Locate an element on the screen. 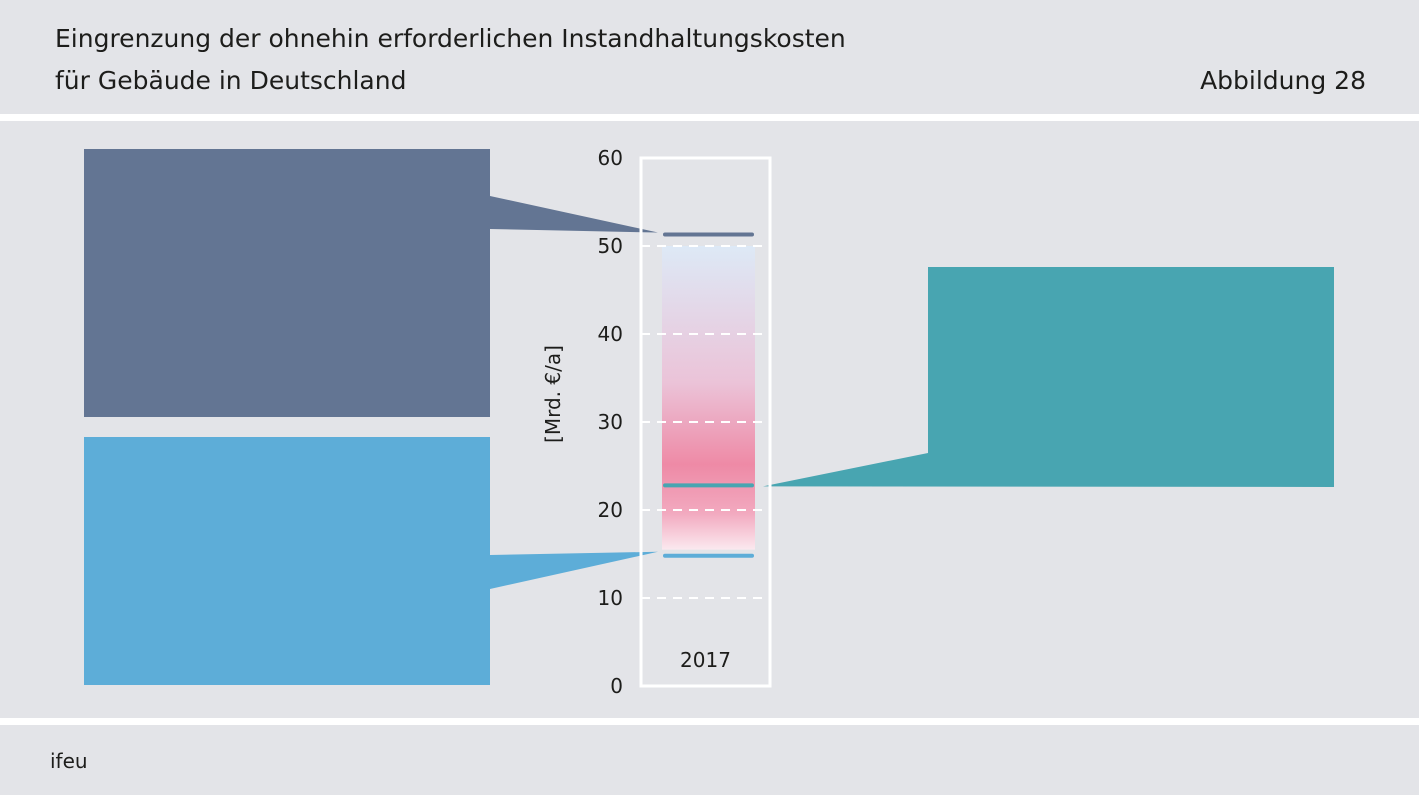 This screenshot has height=795, width=1419. category-label-2017: 2017 is located at coordinates (705, 660).